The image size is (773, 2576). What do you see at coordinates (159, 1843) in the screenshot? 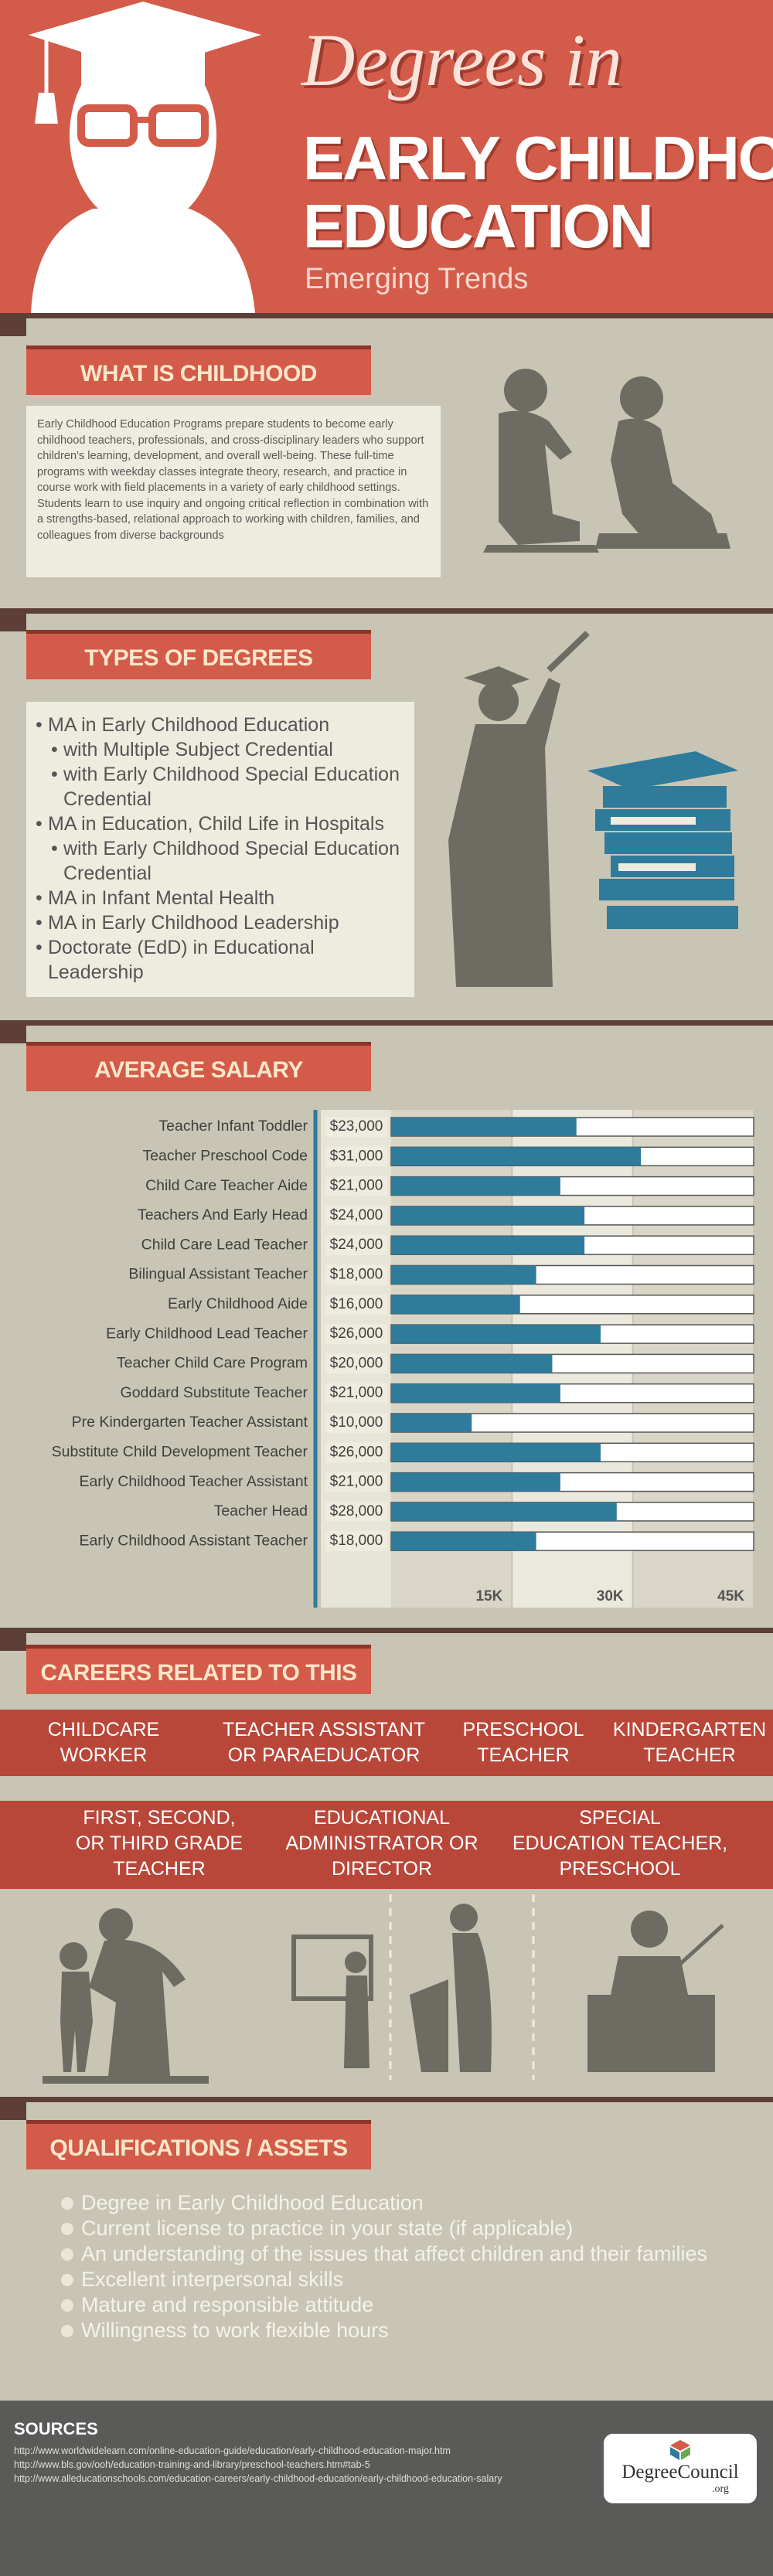
I see `career-item: FIRST, SECOND, OR THIRD GRADE TEACHER` at bounding box center [159, 1843].